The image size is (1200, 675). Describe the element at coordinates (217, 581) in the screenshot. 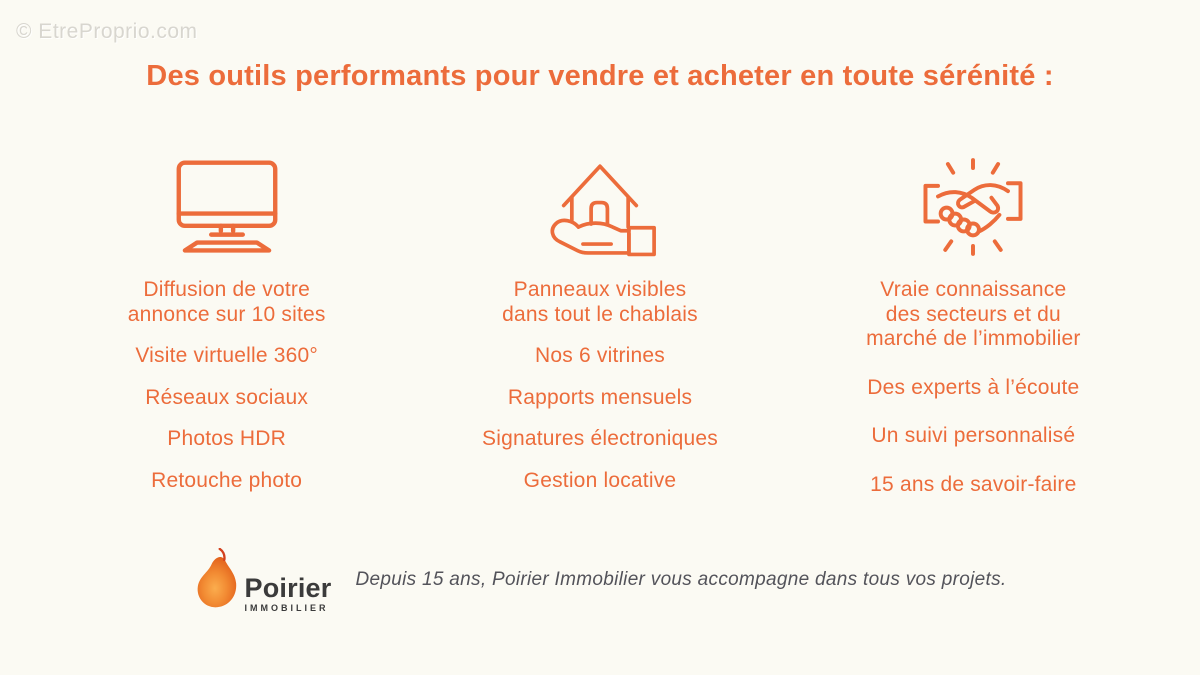

I see `pear-logo-icon` at that location.